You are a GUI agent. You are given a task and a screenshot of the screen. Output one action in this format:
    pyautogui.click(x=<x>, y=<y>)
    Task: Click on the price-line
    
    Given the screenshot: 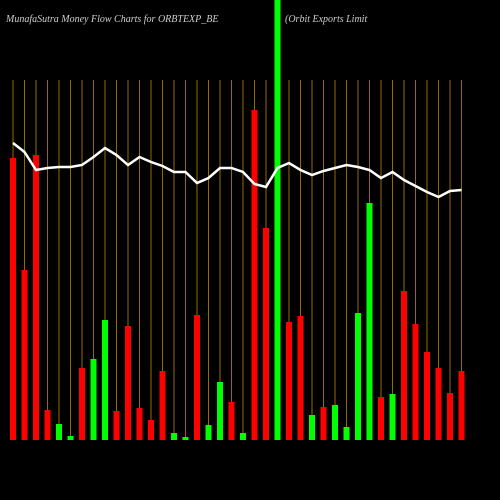 What is the action you would take?
    pyautogui.click(x=237, y=170)
    